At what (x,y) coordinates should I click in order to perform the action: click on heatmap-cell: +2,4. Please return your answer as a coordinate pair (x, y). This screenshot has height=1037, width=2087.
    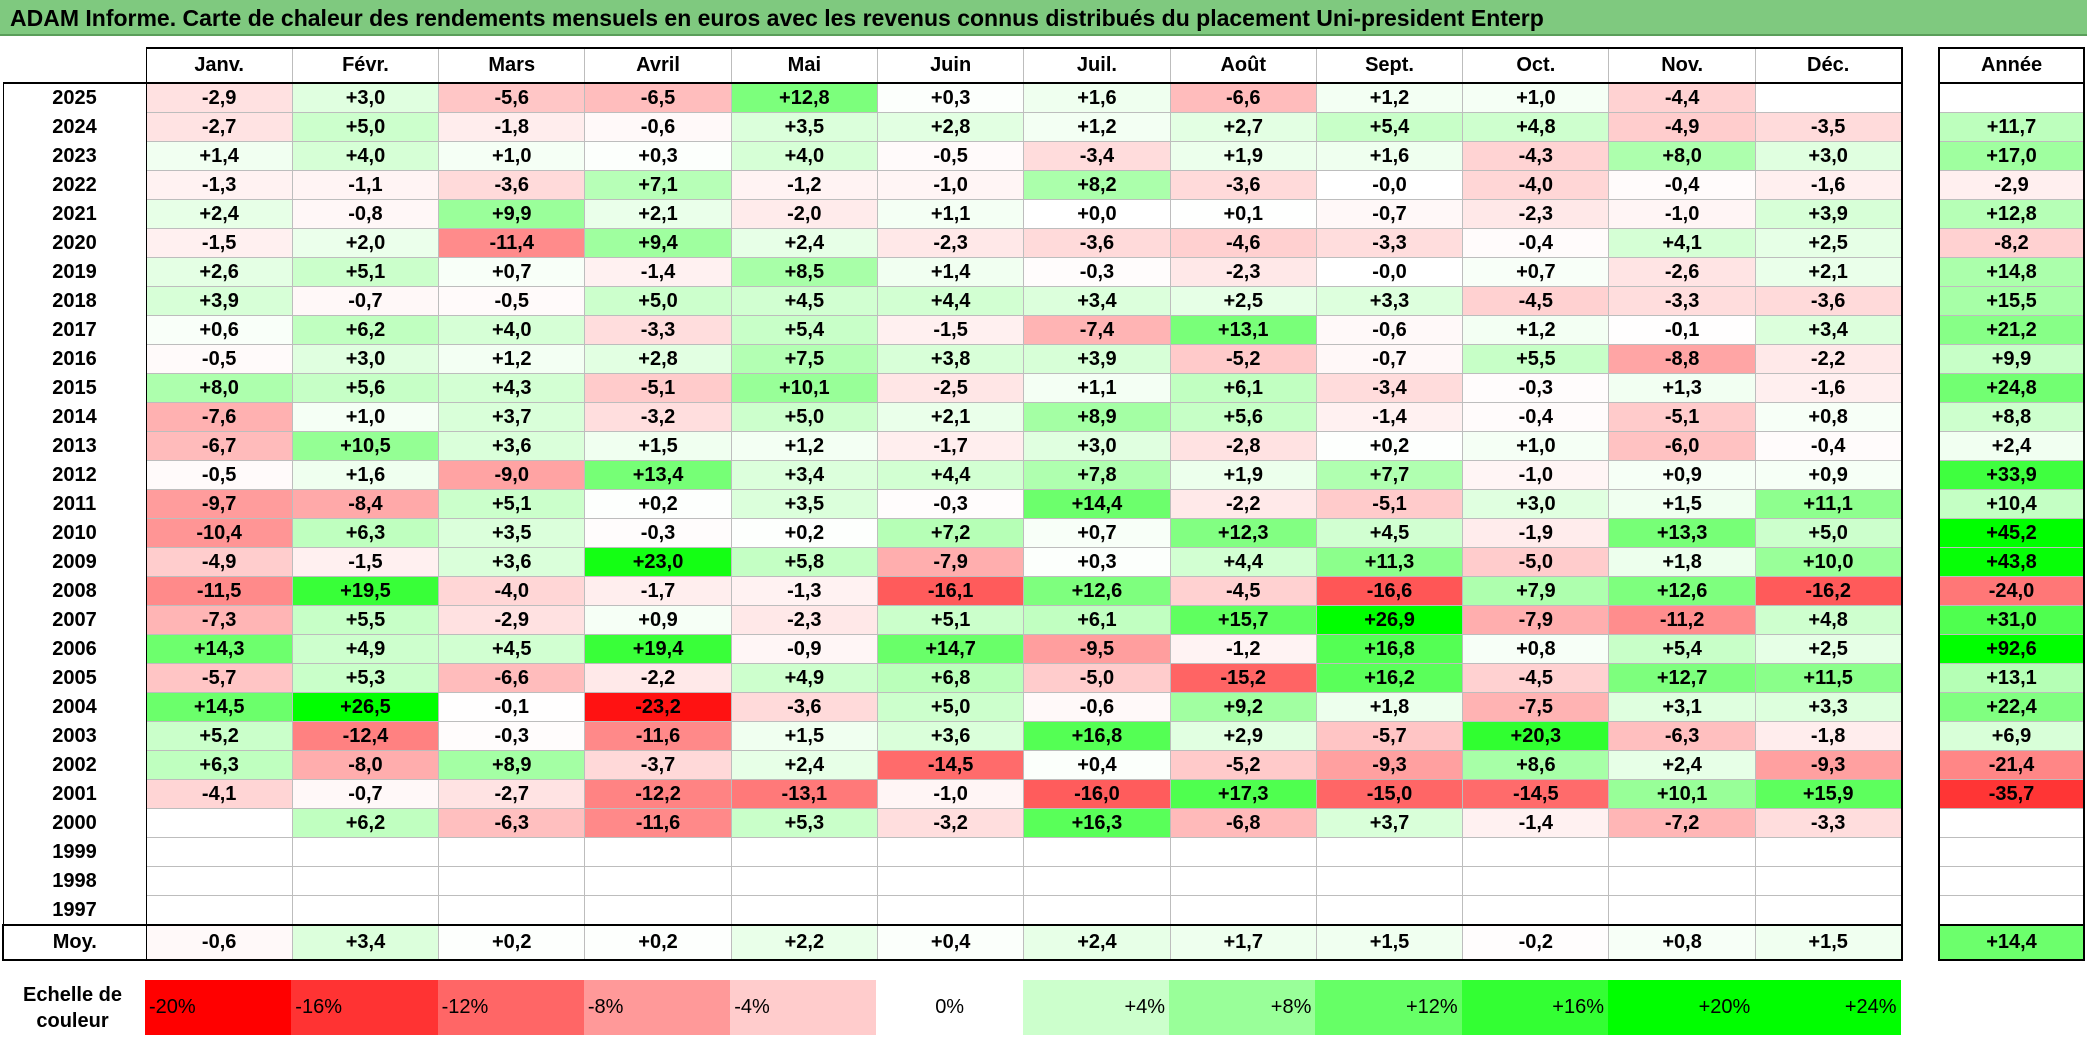
    Looking at the image, I should click on (804, 243).